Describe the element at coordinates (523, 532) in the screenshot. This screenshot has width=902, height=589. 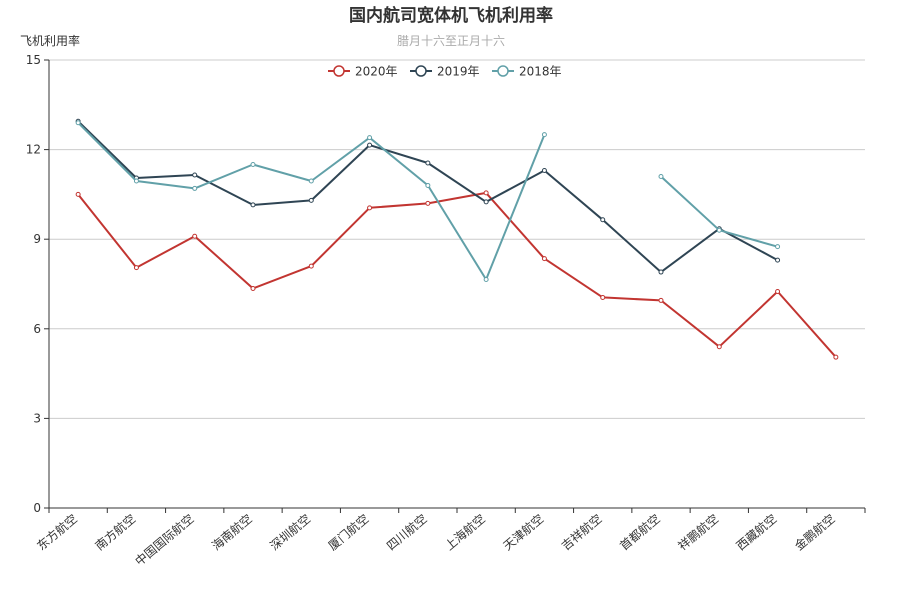
I see `x-tick-label: 天津航空` at that location.